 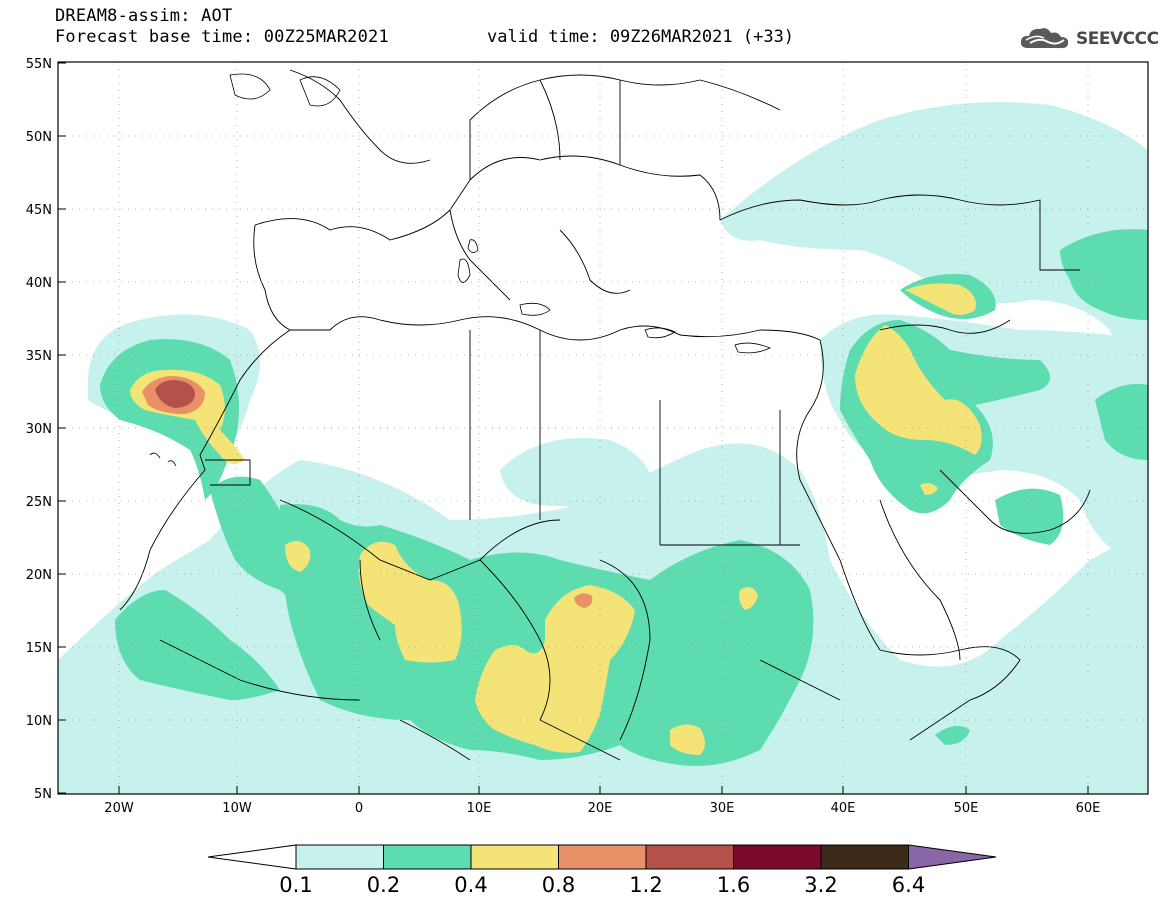 What do you see at coordinates (908, 885) in the screenshot?
I see `colorbar-label: 6.4` at bounding box center [908, 885].